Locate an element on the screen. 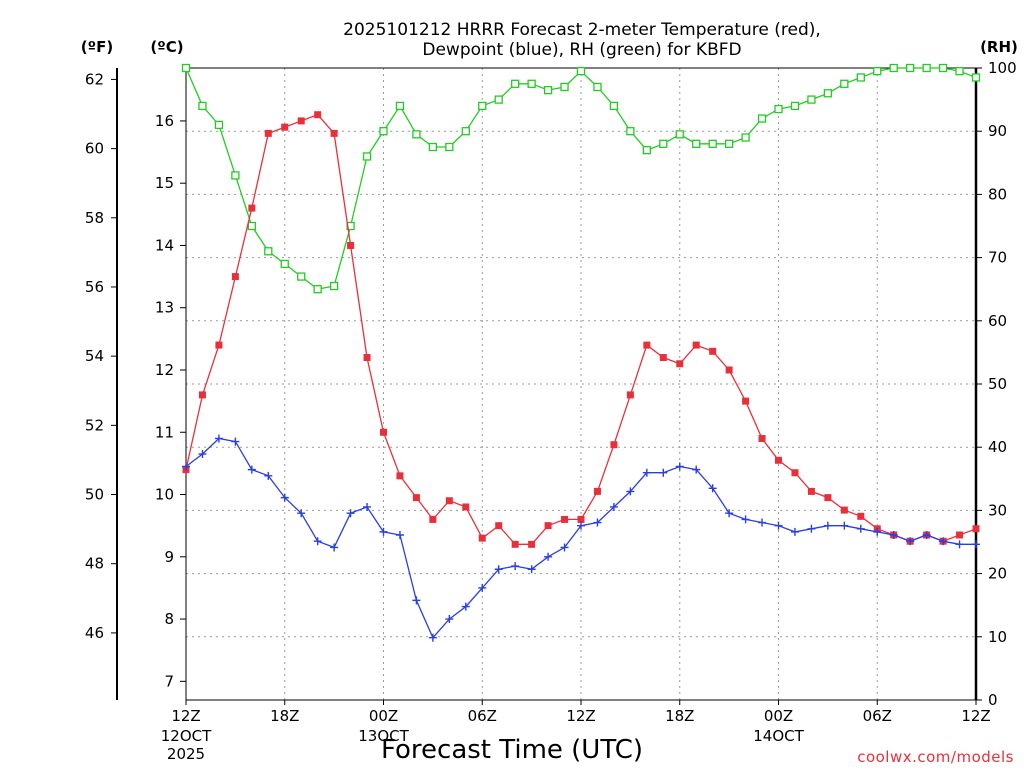 This screenshot has width=1024, height=773. rh-tick-label: 0 is located at coordinates (993, 700).